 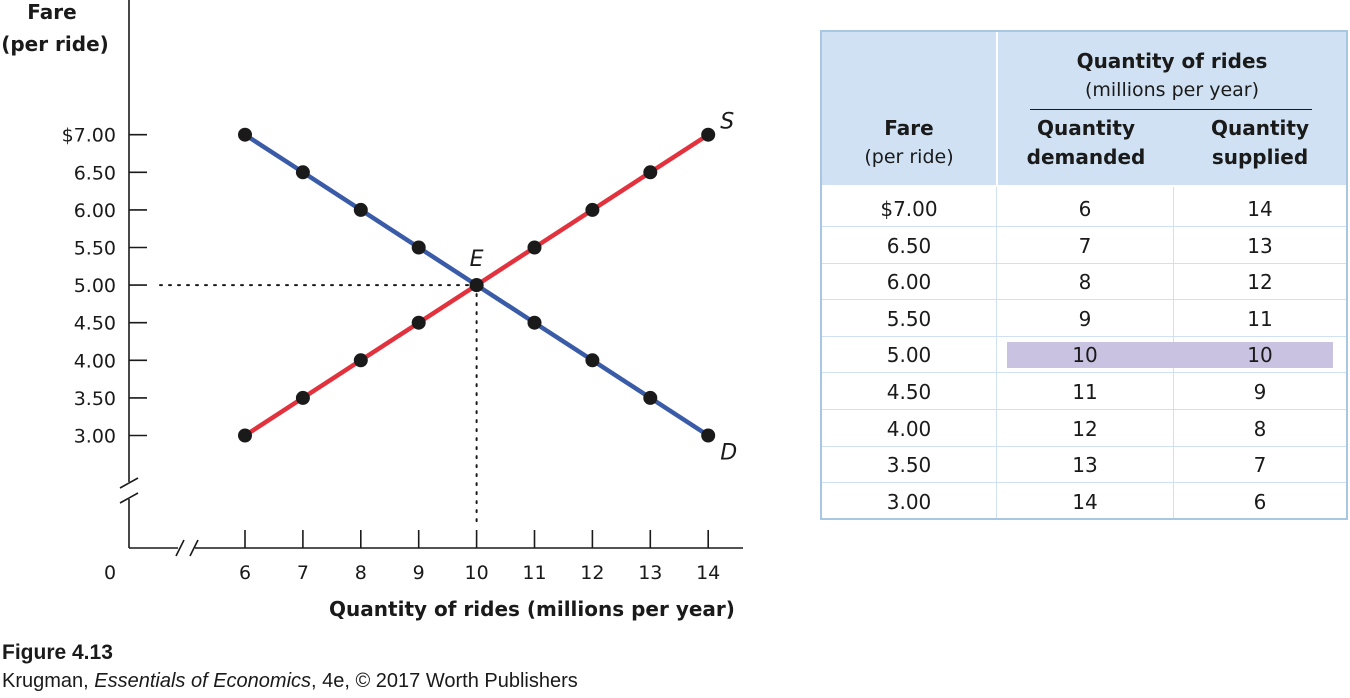 I want to click on table-row: 3.00 14 6, so click(x=1084, y=502).